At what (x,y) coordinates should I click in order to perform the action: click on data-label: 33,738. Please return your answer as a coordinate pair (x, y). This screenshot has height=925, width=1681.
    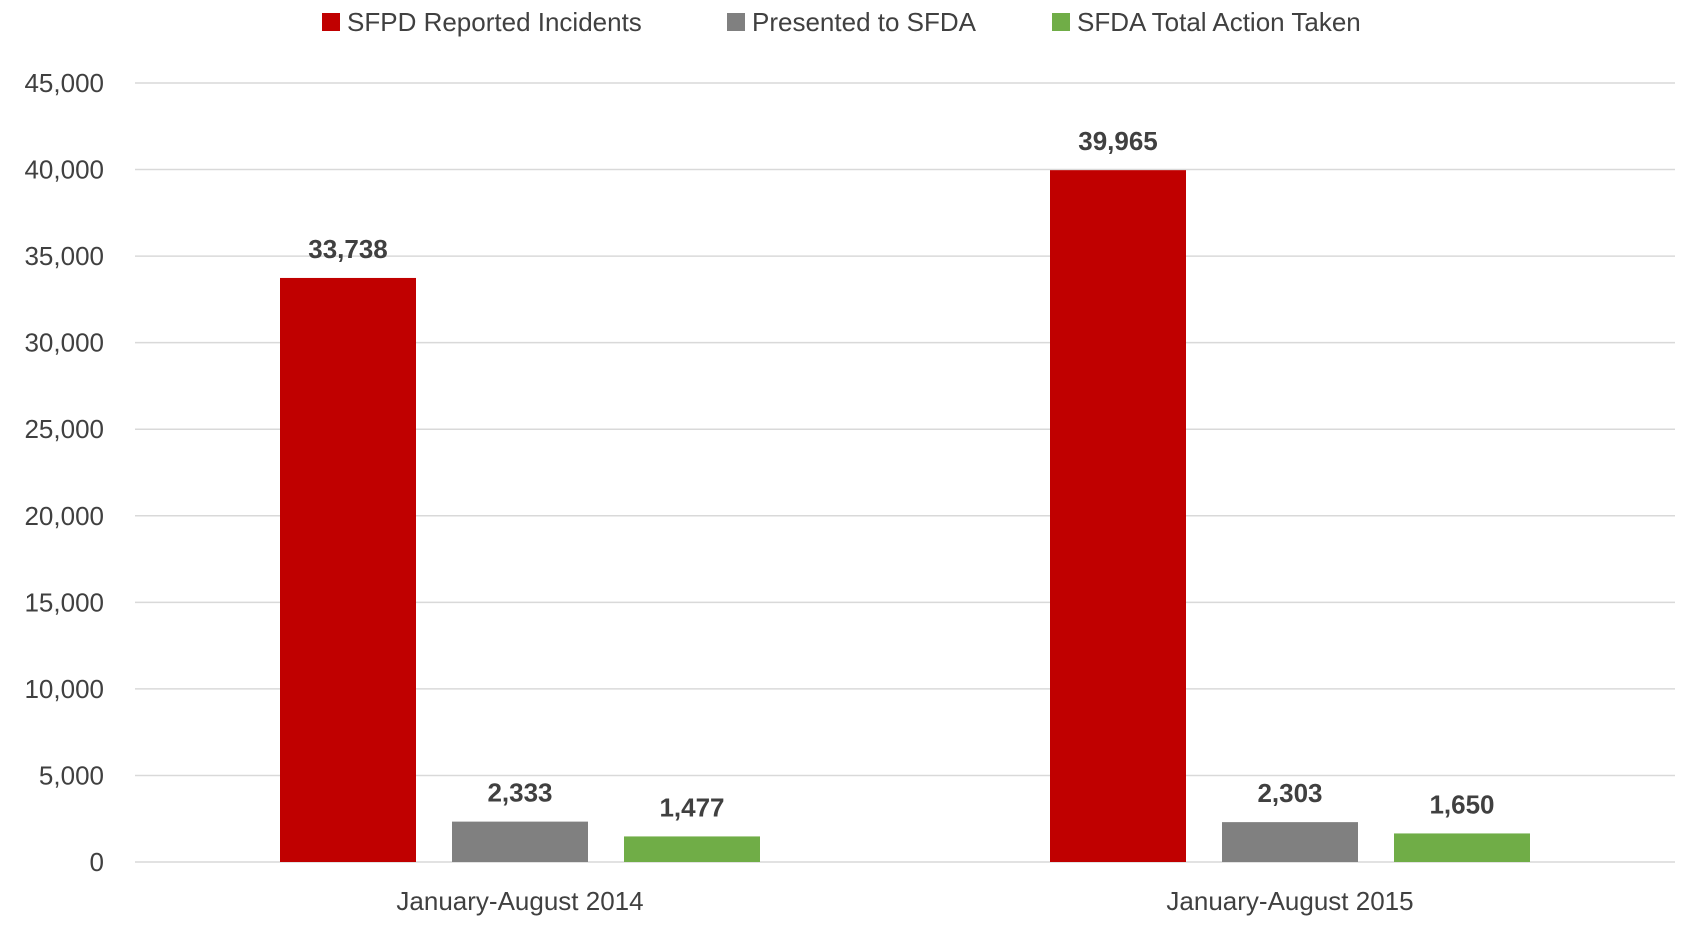
    Looking at the image, I should click on (348, 249).